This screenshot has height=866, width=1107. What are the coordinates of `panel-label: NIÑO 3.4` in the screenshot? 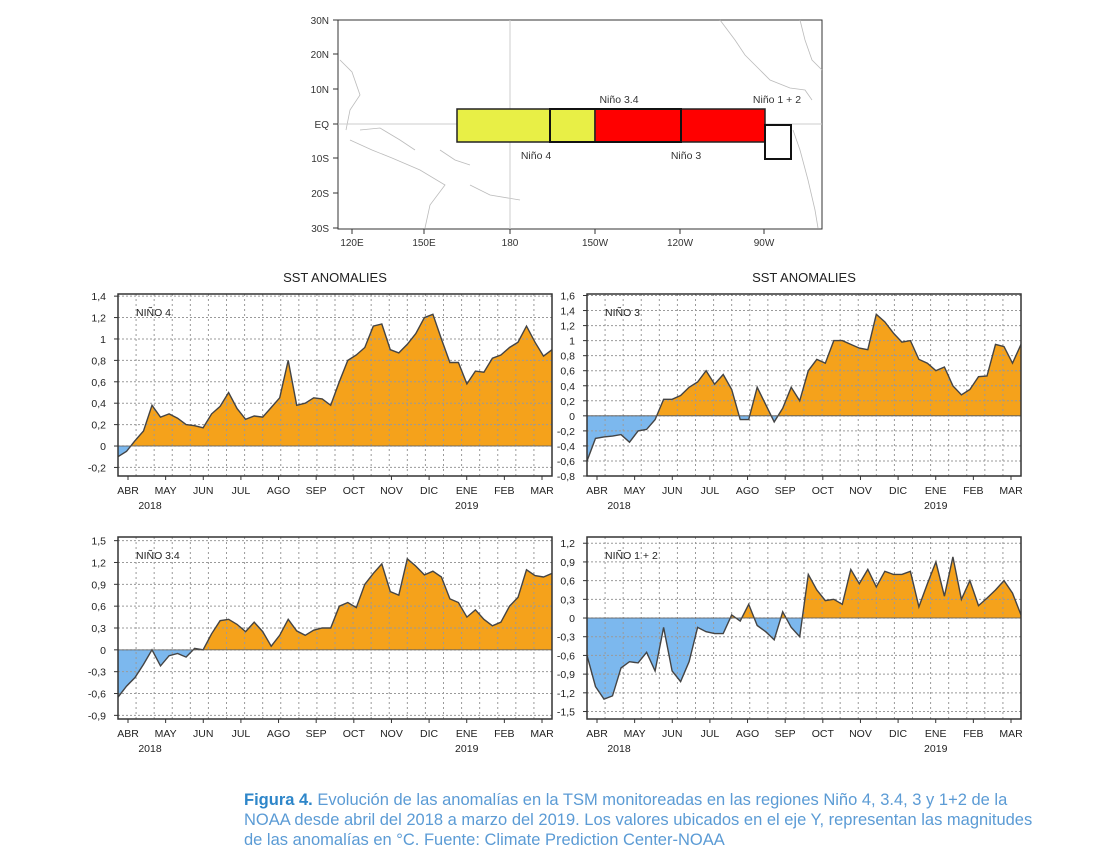 It's located at (158, 555).